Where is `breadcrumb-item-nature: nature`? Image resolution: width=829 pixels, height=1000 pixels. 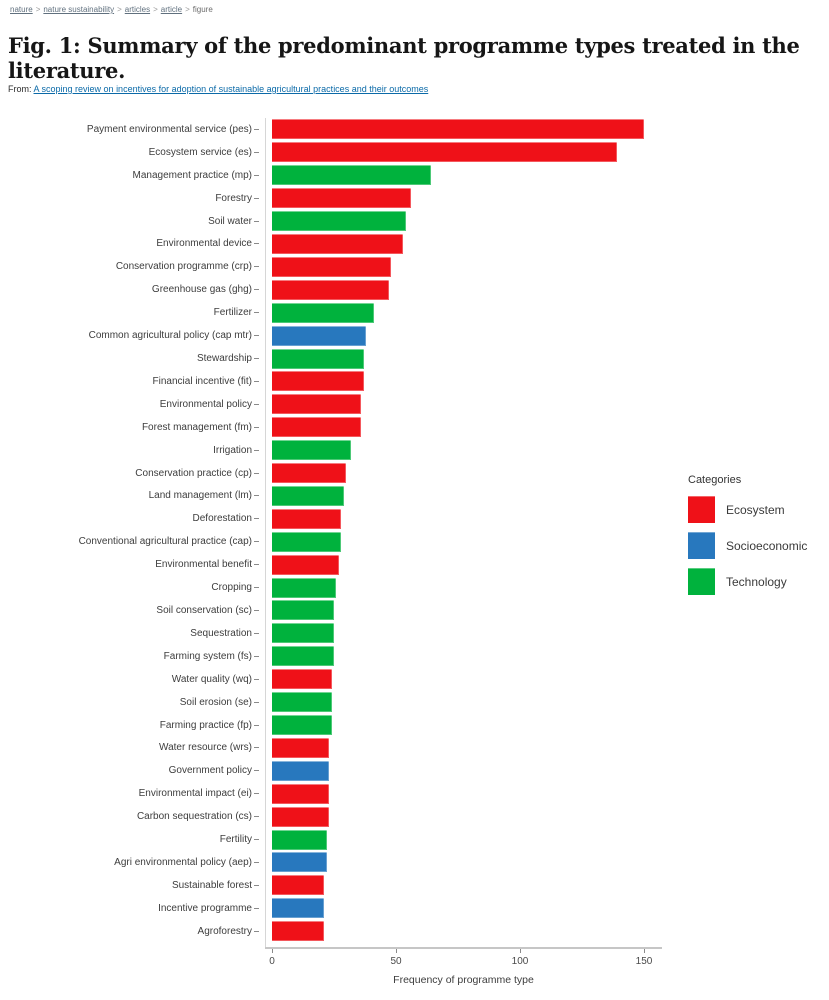 breadcrumb-item-nature: nature is located at coordinates (21, 9).